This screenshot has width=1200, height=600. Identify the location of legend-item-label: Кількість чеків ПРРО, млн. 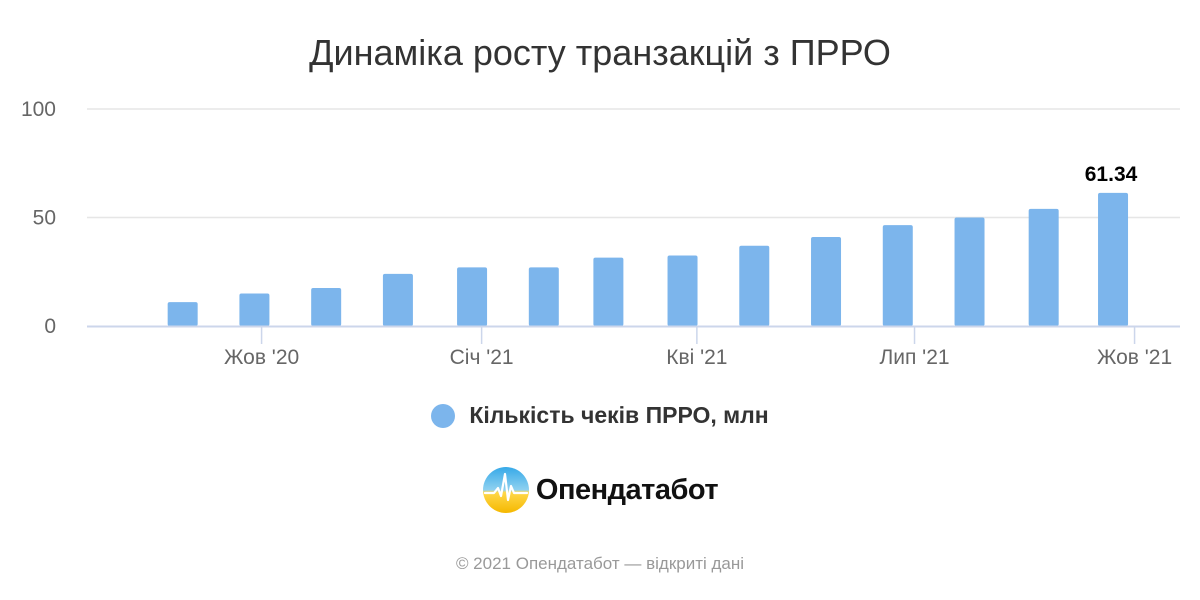
(619, 415).